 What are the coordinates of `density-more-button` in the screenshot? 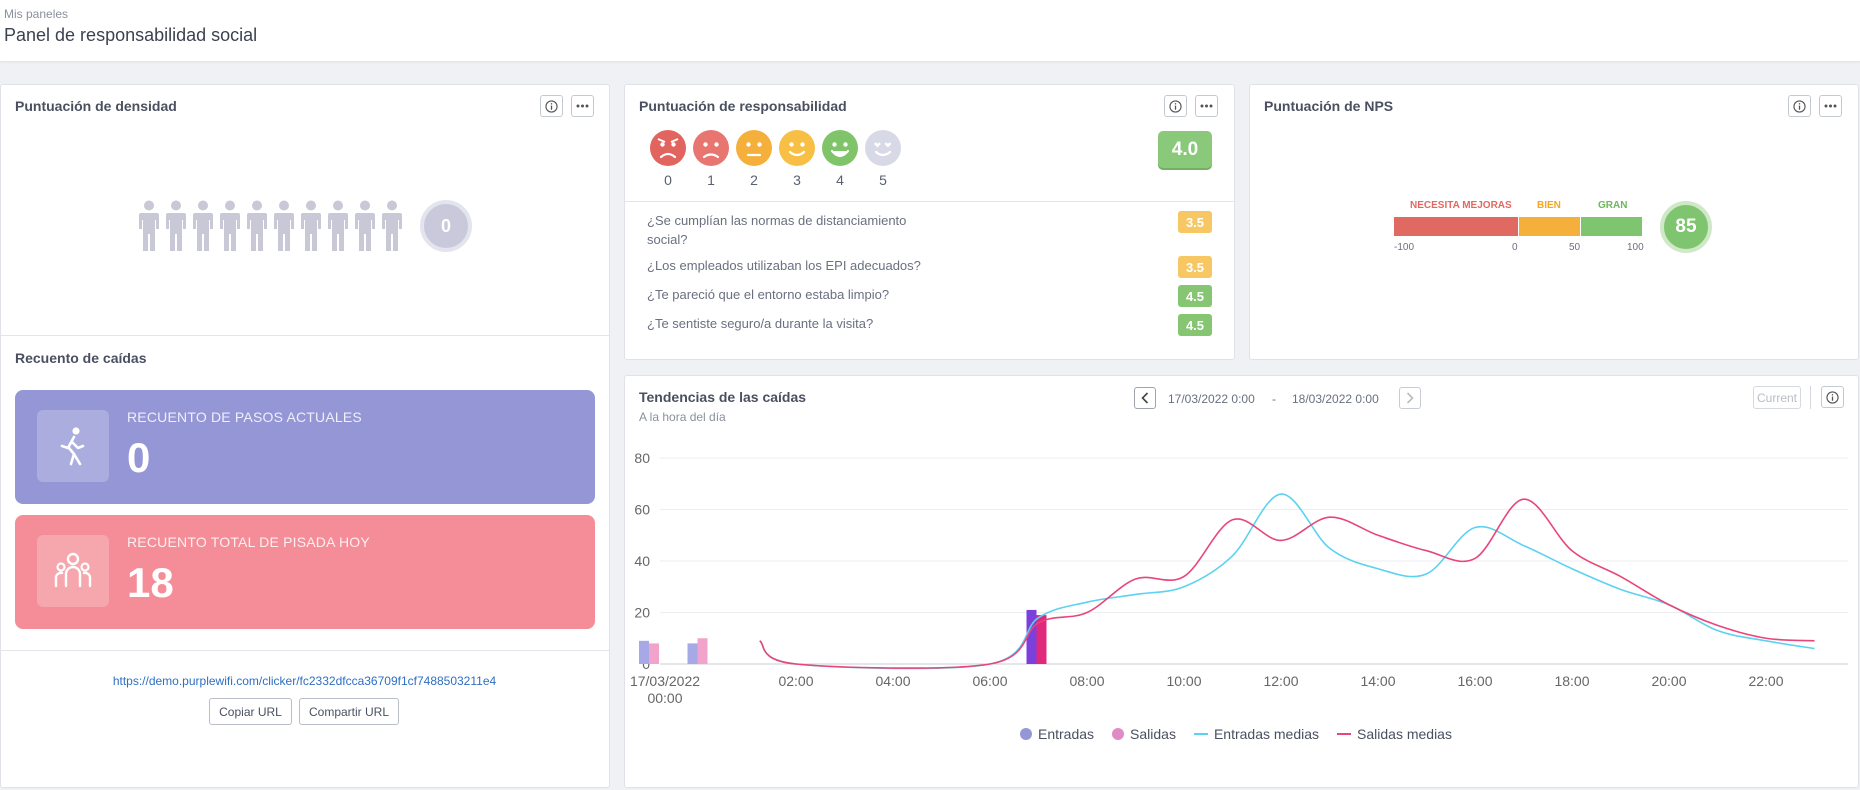 It's located at (582, 106).